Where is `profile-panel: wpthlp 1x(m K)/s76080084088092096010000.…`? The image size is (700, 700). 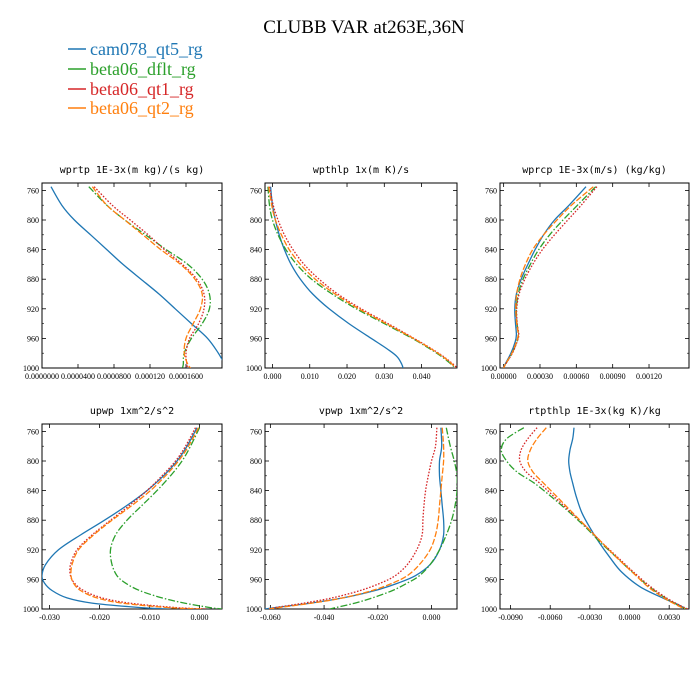 profile-panel: wpthlp 1x(m K)/s76080084088092096010000.… is located at coordinates (352, 273).